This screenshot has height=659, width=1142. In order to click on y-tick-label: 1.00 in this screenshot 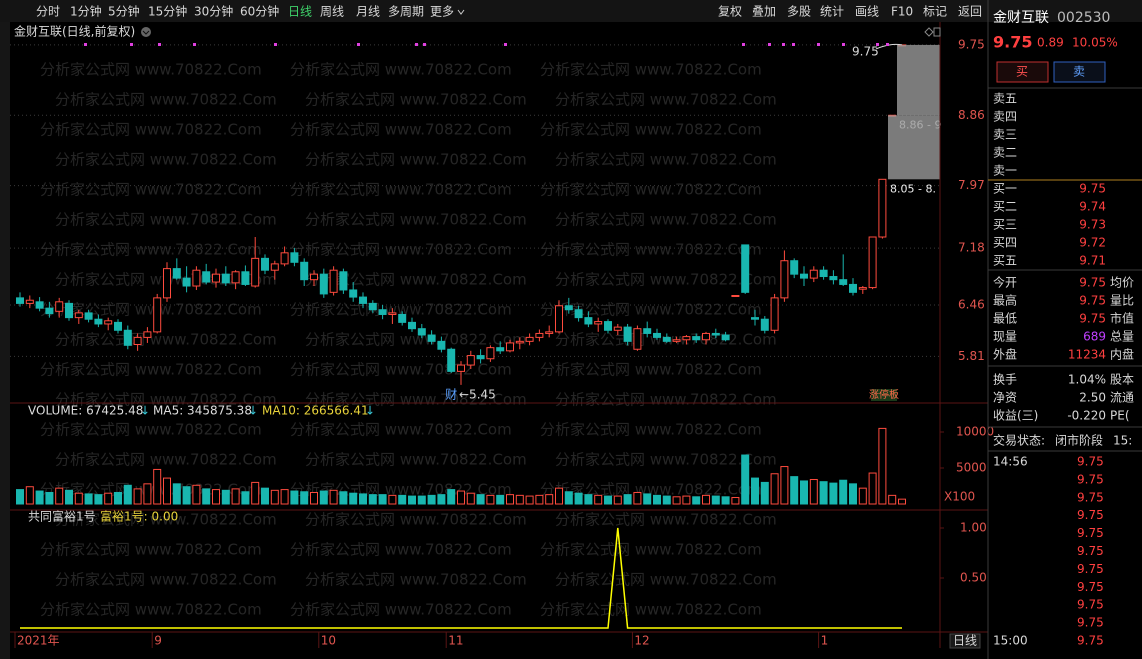, I will do `click(973, 528)`.